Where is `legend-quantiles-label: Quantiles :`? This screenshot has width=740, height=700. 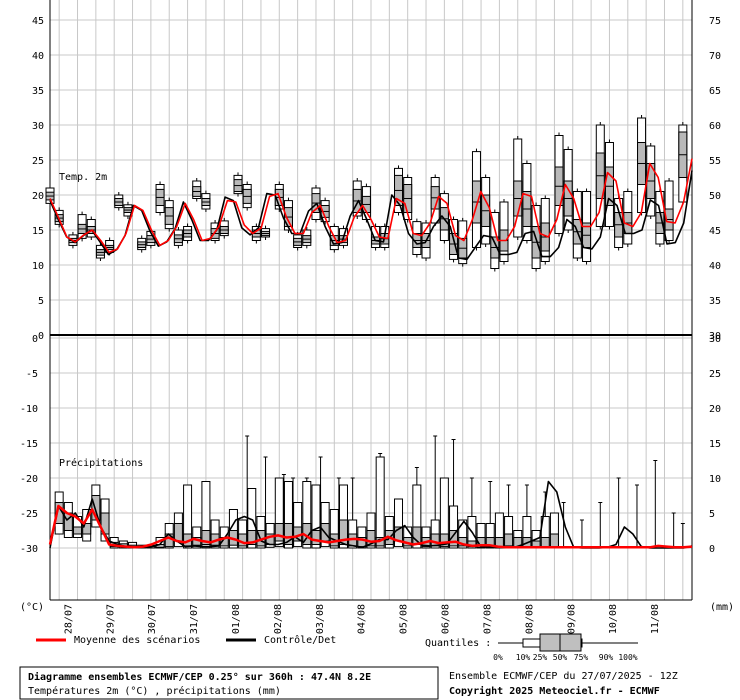 legend-quantiles-label: Quantiles : is located at coordinates (458, 643).